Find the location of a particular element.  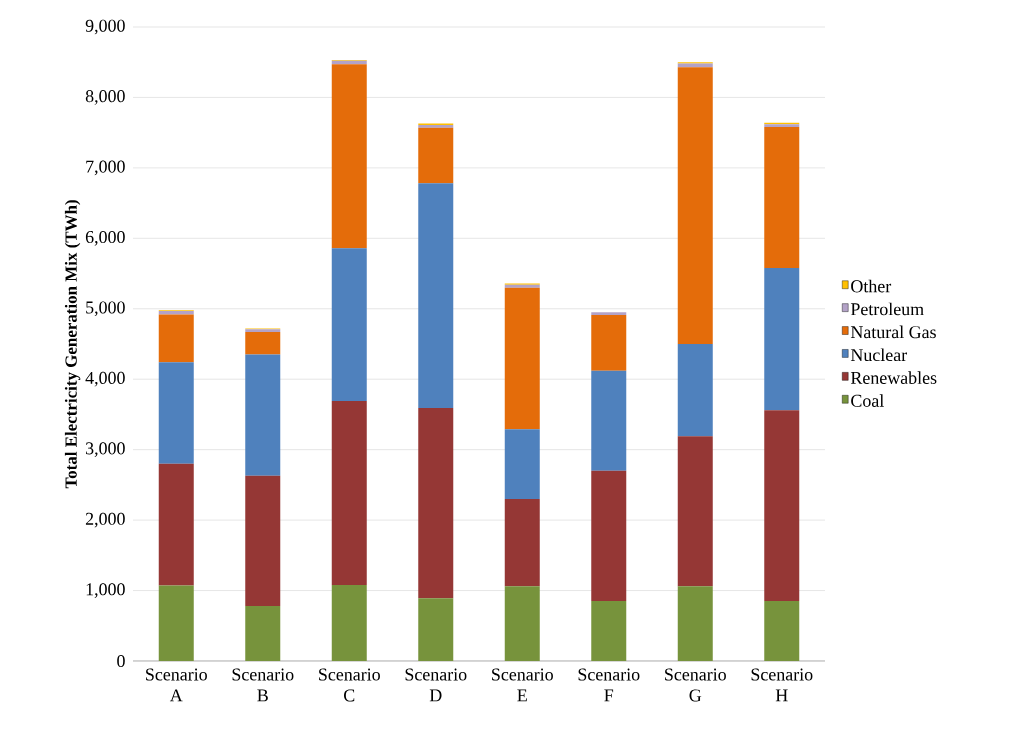

x-tick-label: Scenario B is located at coordinates (263, 685).